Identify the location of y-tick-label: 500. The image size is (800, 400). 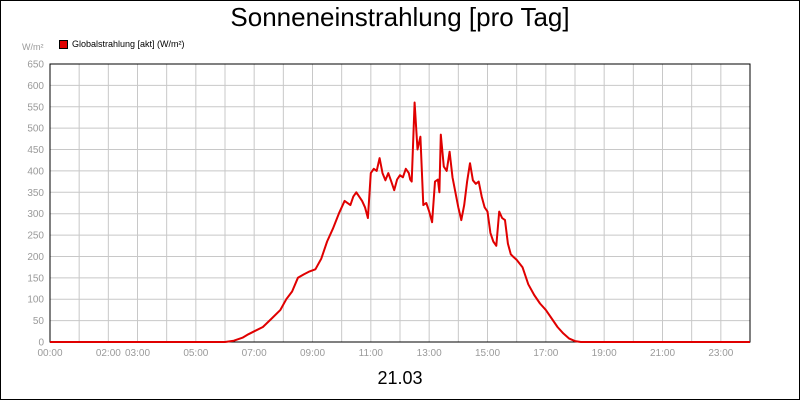
(35, 129).